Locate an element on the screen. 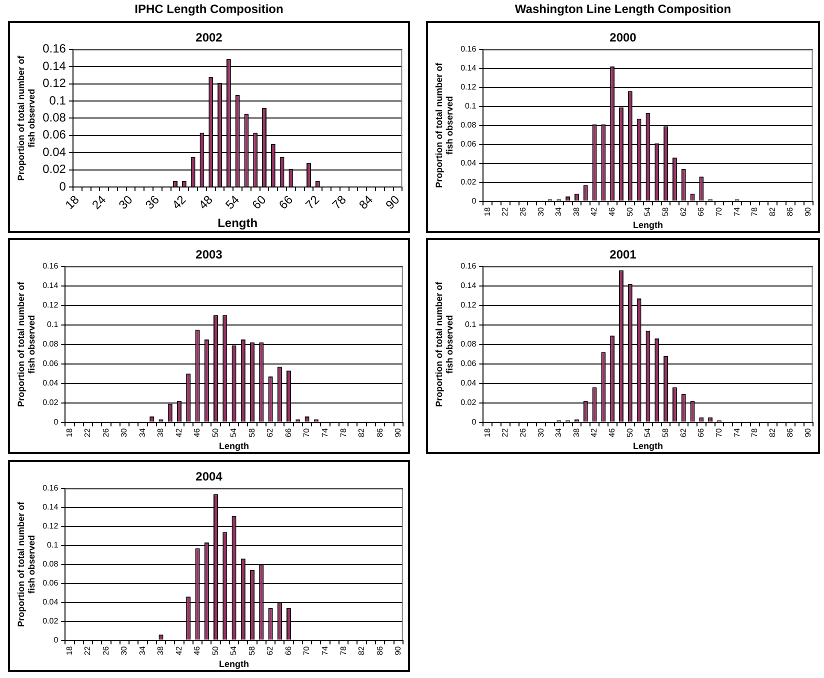 The height and width of the screenshot is (678, 824). chart-title: 2001 is located at coordinates (623, 255).